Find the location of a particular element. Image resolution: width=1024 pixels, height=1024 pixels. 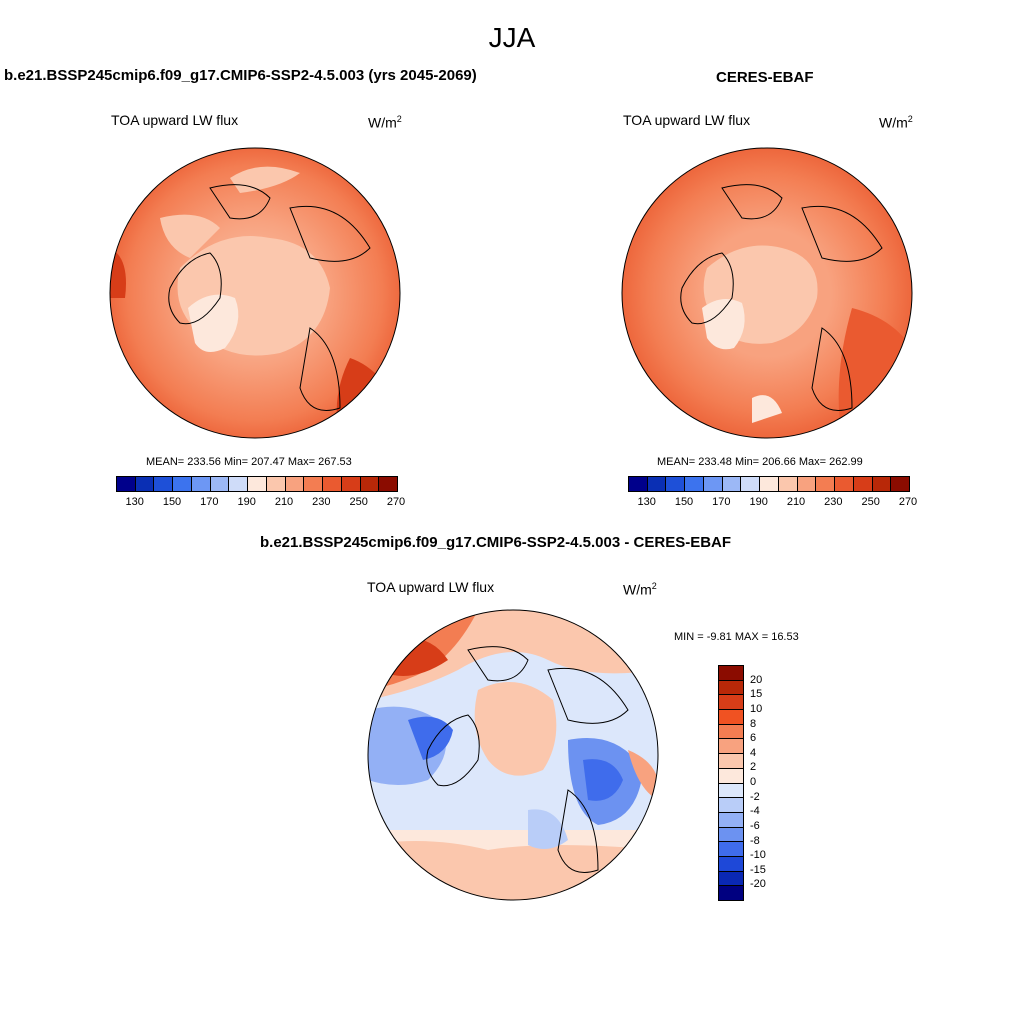

obs-polar-map is located at coordinates (767, 293).